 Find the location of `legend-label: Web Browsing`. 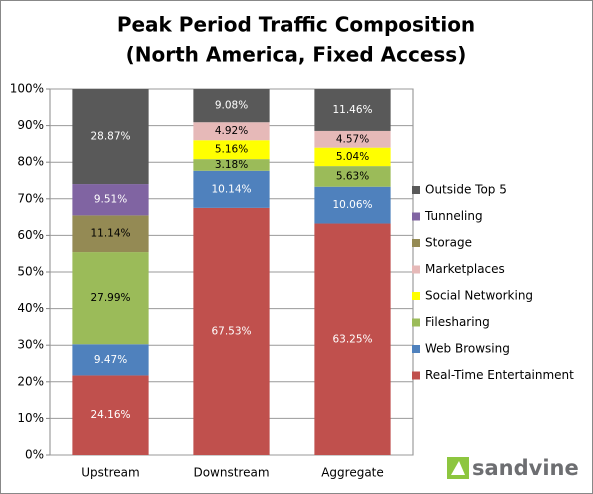

legend-label: Web Browsing is located at coordinates (467, 349).